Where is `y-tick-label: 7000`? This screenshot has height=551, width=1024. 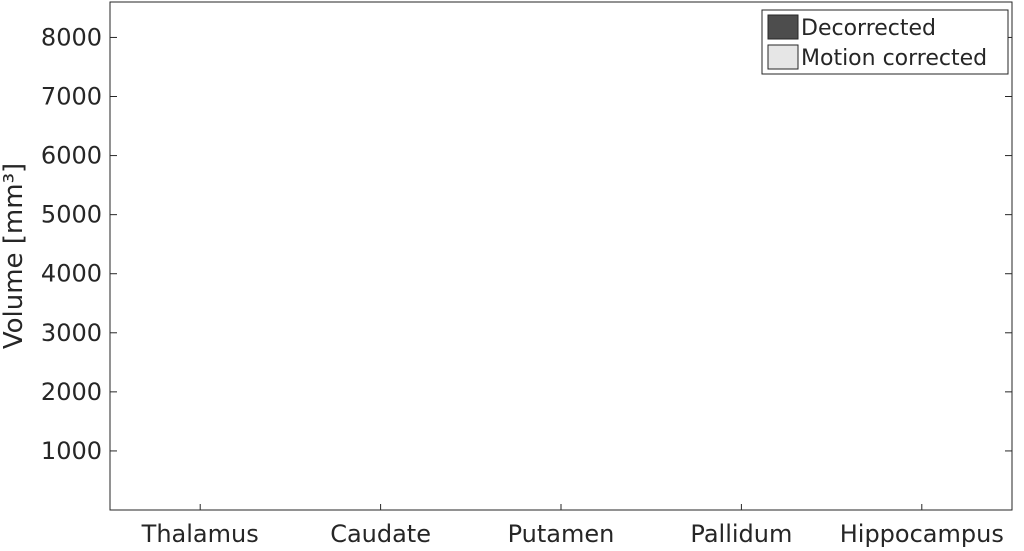
y-tick-label: 7000 is located at coordinates (71, 97).